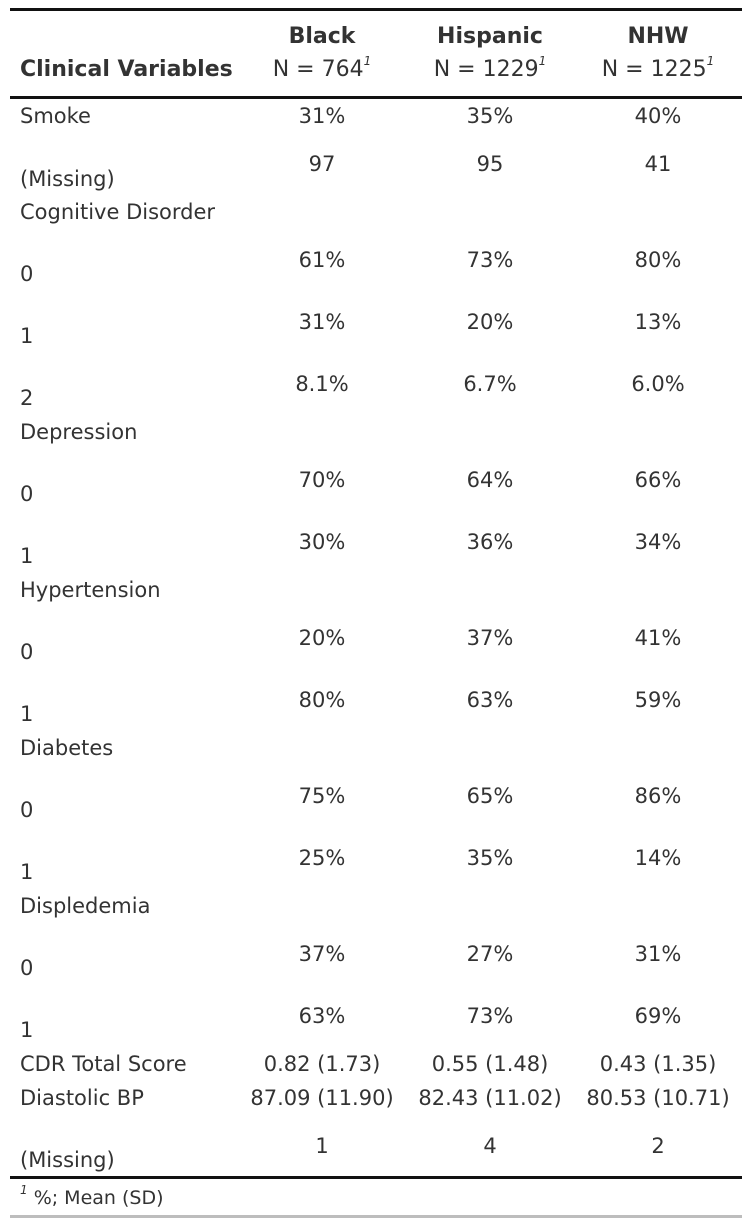  Describe the element at coordinates (376, 97) in the screenshot. I see `header-rule` at that location.